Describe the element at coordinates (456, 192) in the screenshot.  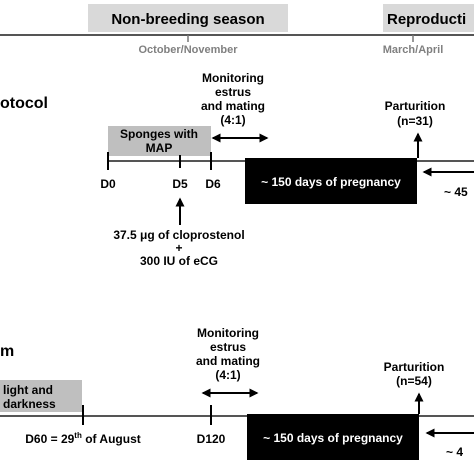
I see `p1-after-label: ~ 45` at that location.